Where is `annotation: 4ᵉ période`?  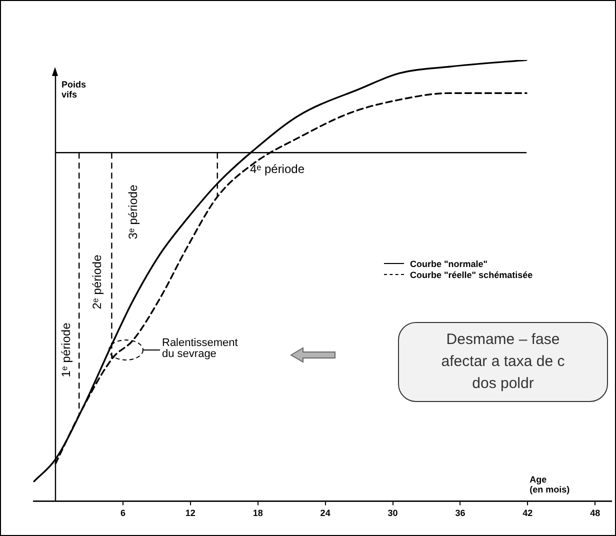 annotation: 4ᵉ période is located at coordinates (277, 169).